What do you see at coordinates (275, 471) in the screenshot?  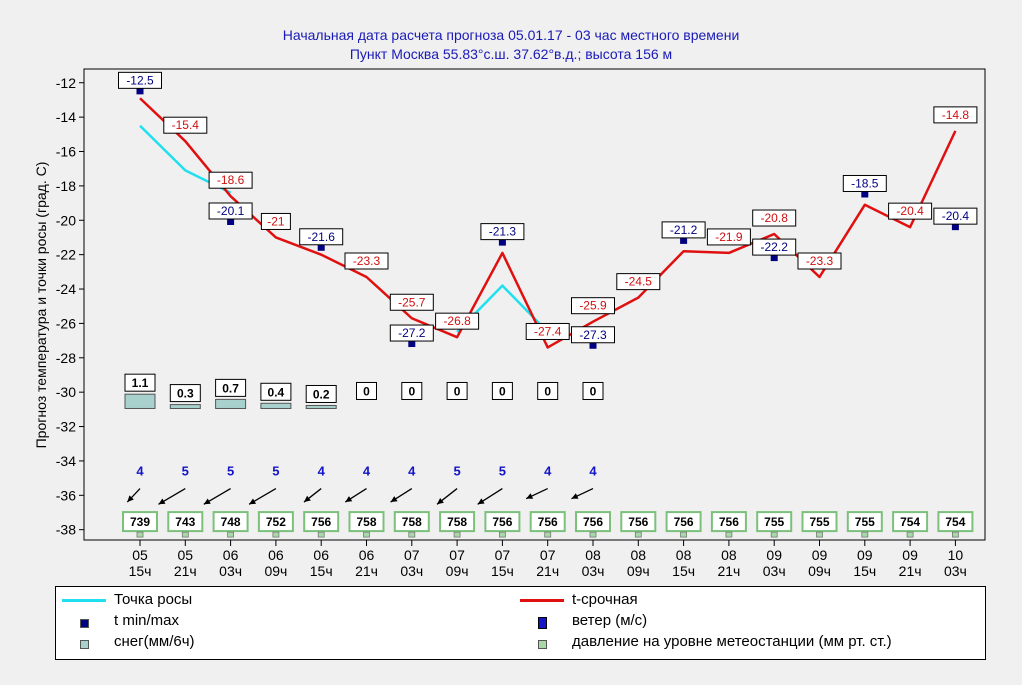 I see `wind-speed: 5` at bounding box center [275, 471].